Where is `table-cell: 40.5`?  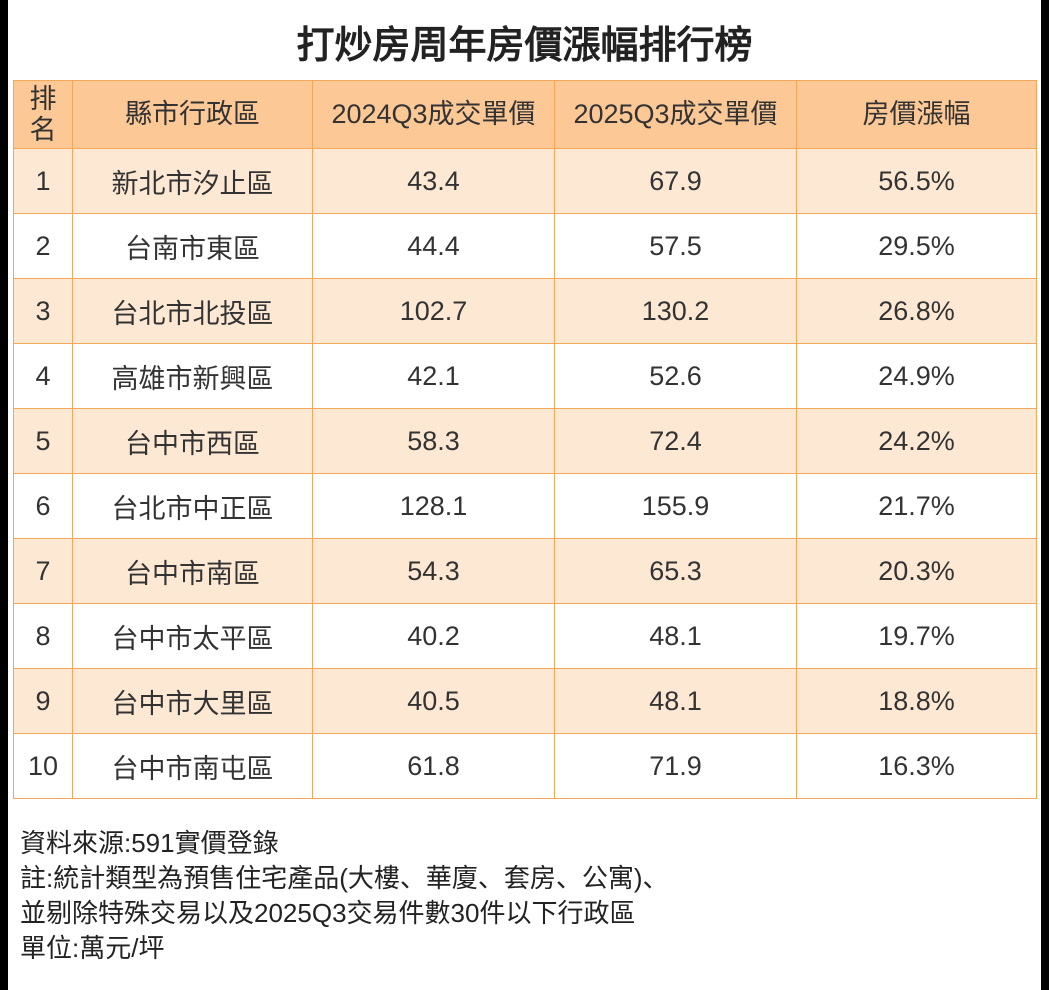 table-cell: 40.5 is located at coordinates (433, 701).